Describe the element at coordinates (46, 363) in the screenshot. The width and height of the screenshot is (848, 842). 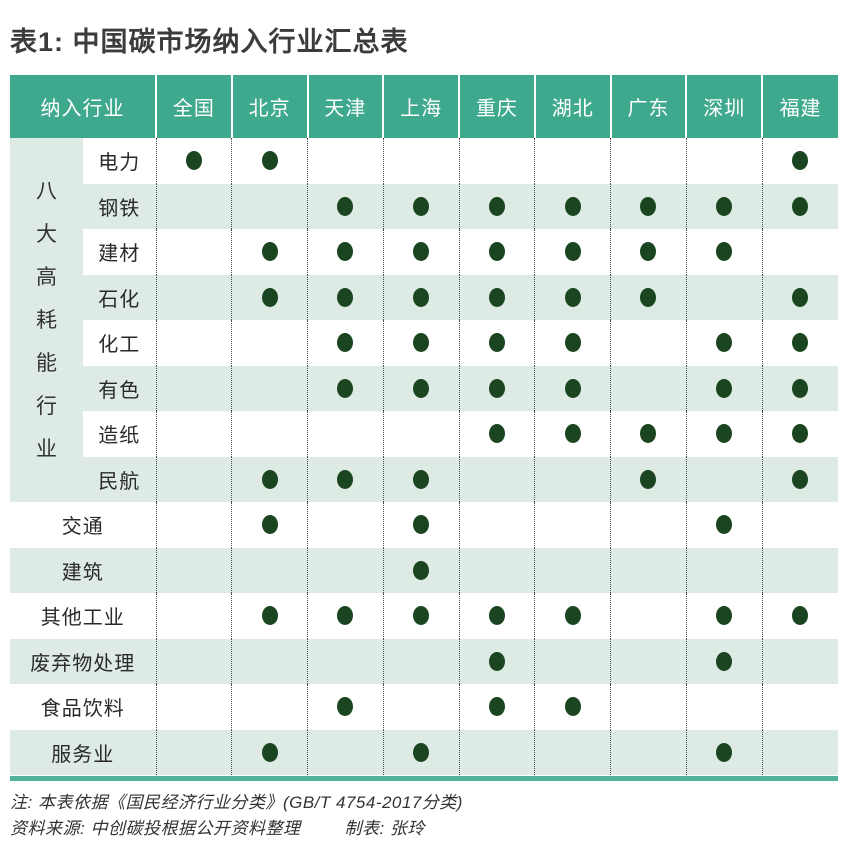
I see `group-label-char: 能` at that location.